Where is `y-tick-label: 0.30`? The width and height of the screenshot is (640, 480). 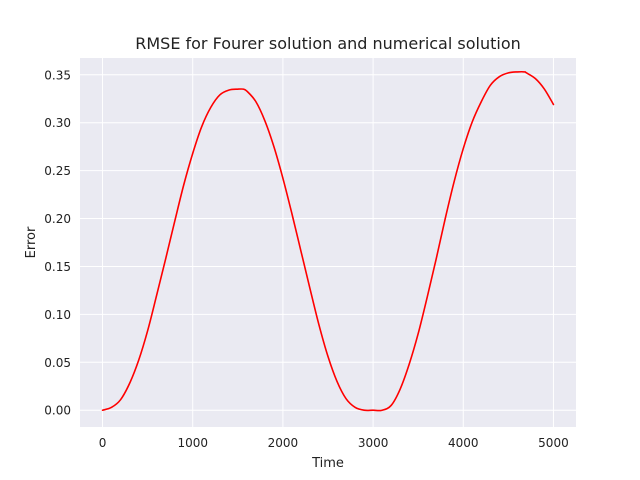
y-tick-label: 0.30 is located at coordinates (57, 123).